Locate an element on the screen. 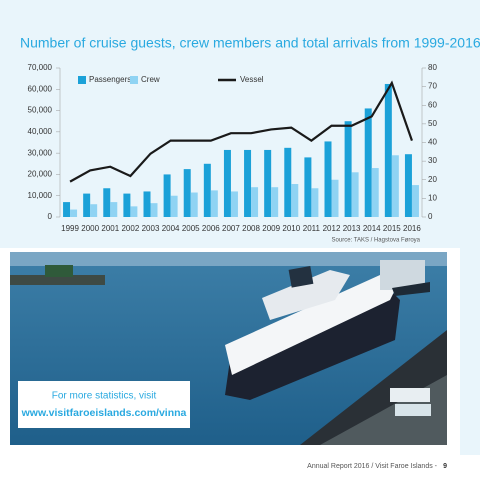  x-tick-label: 2005 is located at coordinates (191, 228).